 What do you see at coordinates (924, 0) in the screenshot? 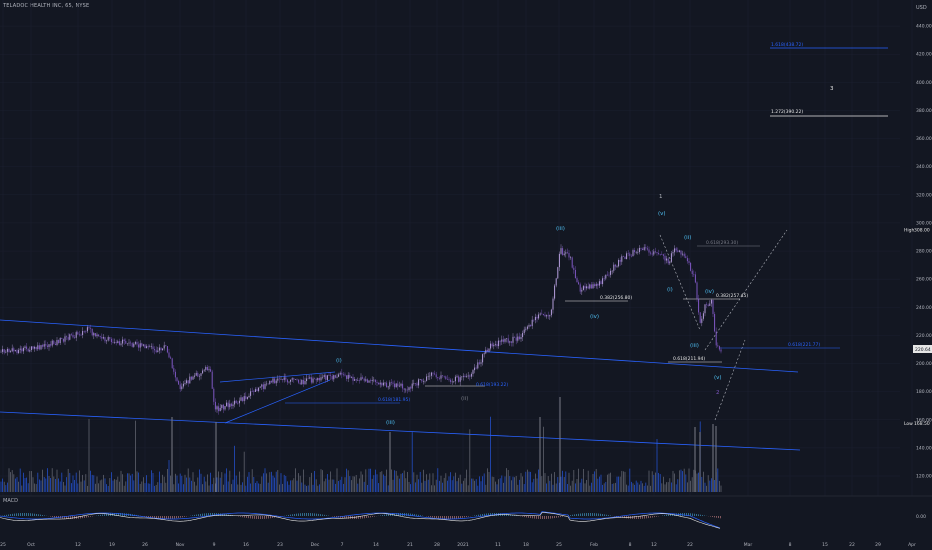
I see `price-tick-label: 460.00` at bounding box center [924, 0].